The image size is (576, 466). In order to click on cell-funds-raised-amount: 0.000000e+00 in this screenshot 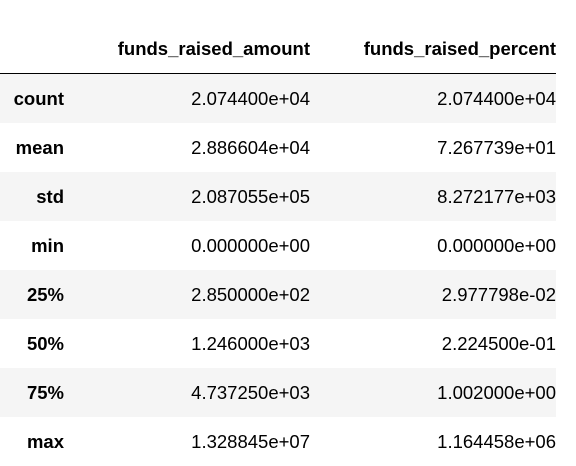, I will do `click(187, 245)`.